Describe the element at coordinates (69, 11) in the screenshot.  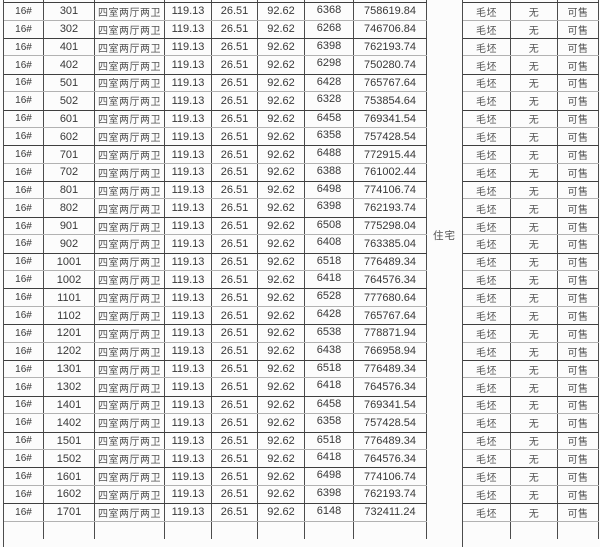
I see `cell-room-number: 301` at that location.